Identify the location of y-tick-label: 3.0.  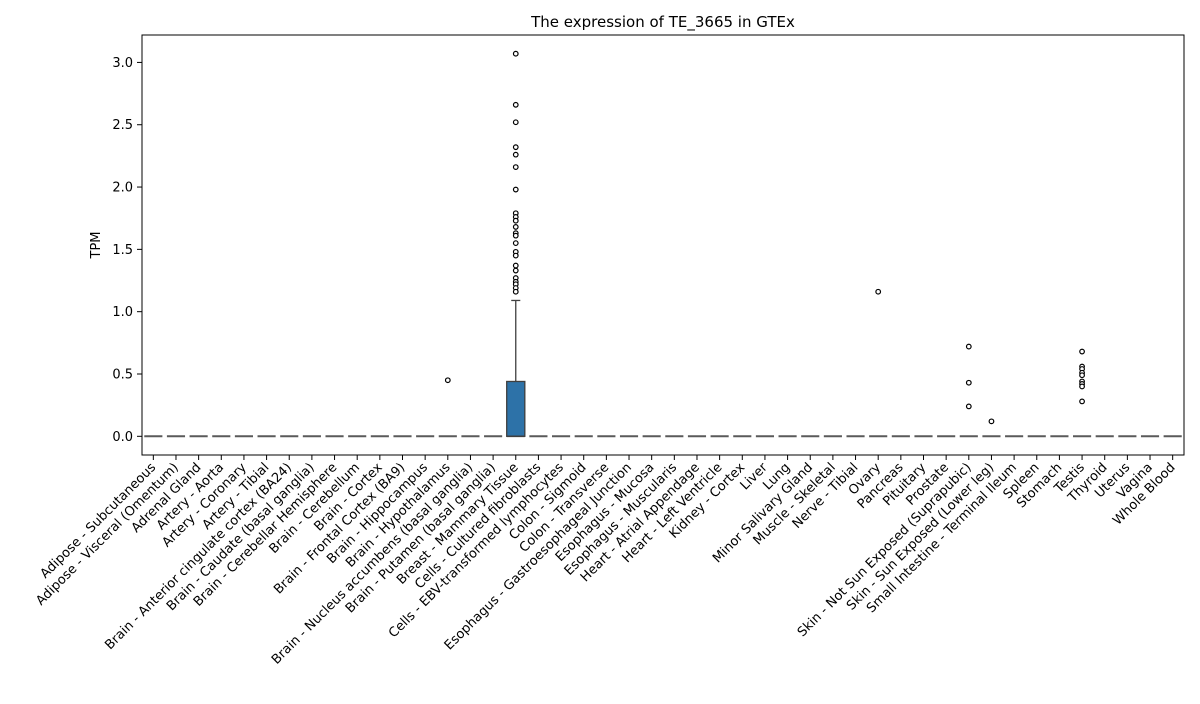
(122, 63).